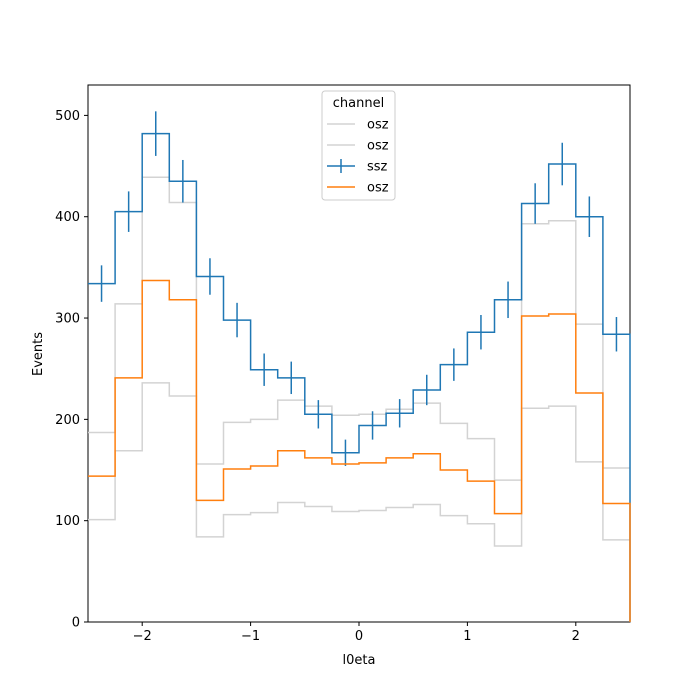  What do you see at coordinates (359, 636) in the screenshot?
I see `x-tick-label: 0` at bounding box center [359, 636].